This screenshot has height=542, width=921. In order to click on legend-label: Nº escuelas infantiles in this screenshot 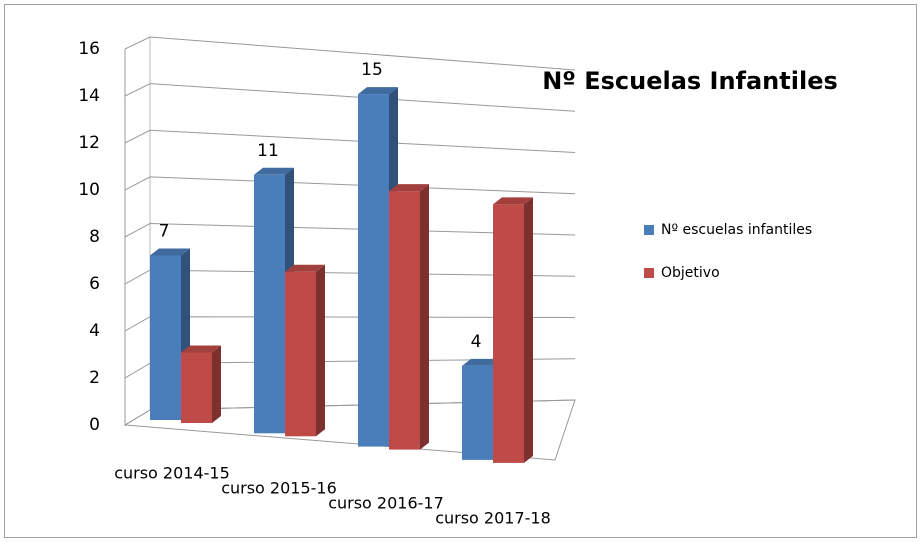, I will do `click(736, 230)`.